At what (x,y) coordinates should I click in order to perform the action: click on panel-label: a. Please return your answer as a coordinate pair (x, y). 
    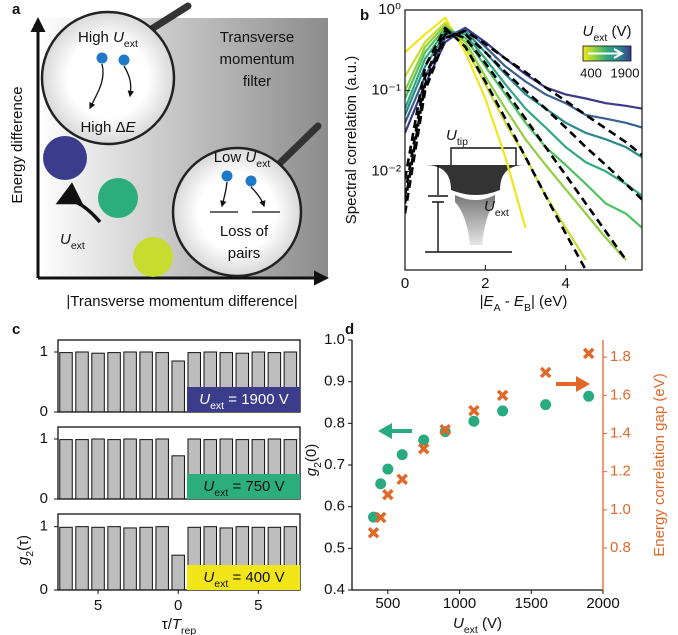
    Looking at the image, I should click on (16, 9).